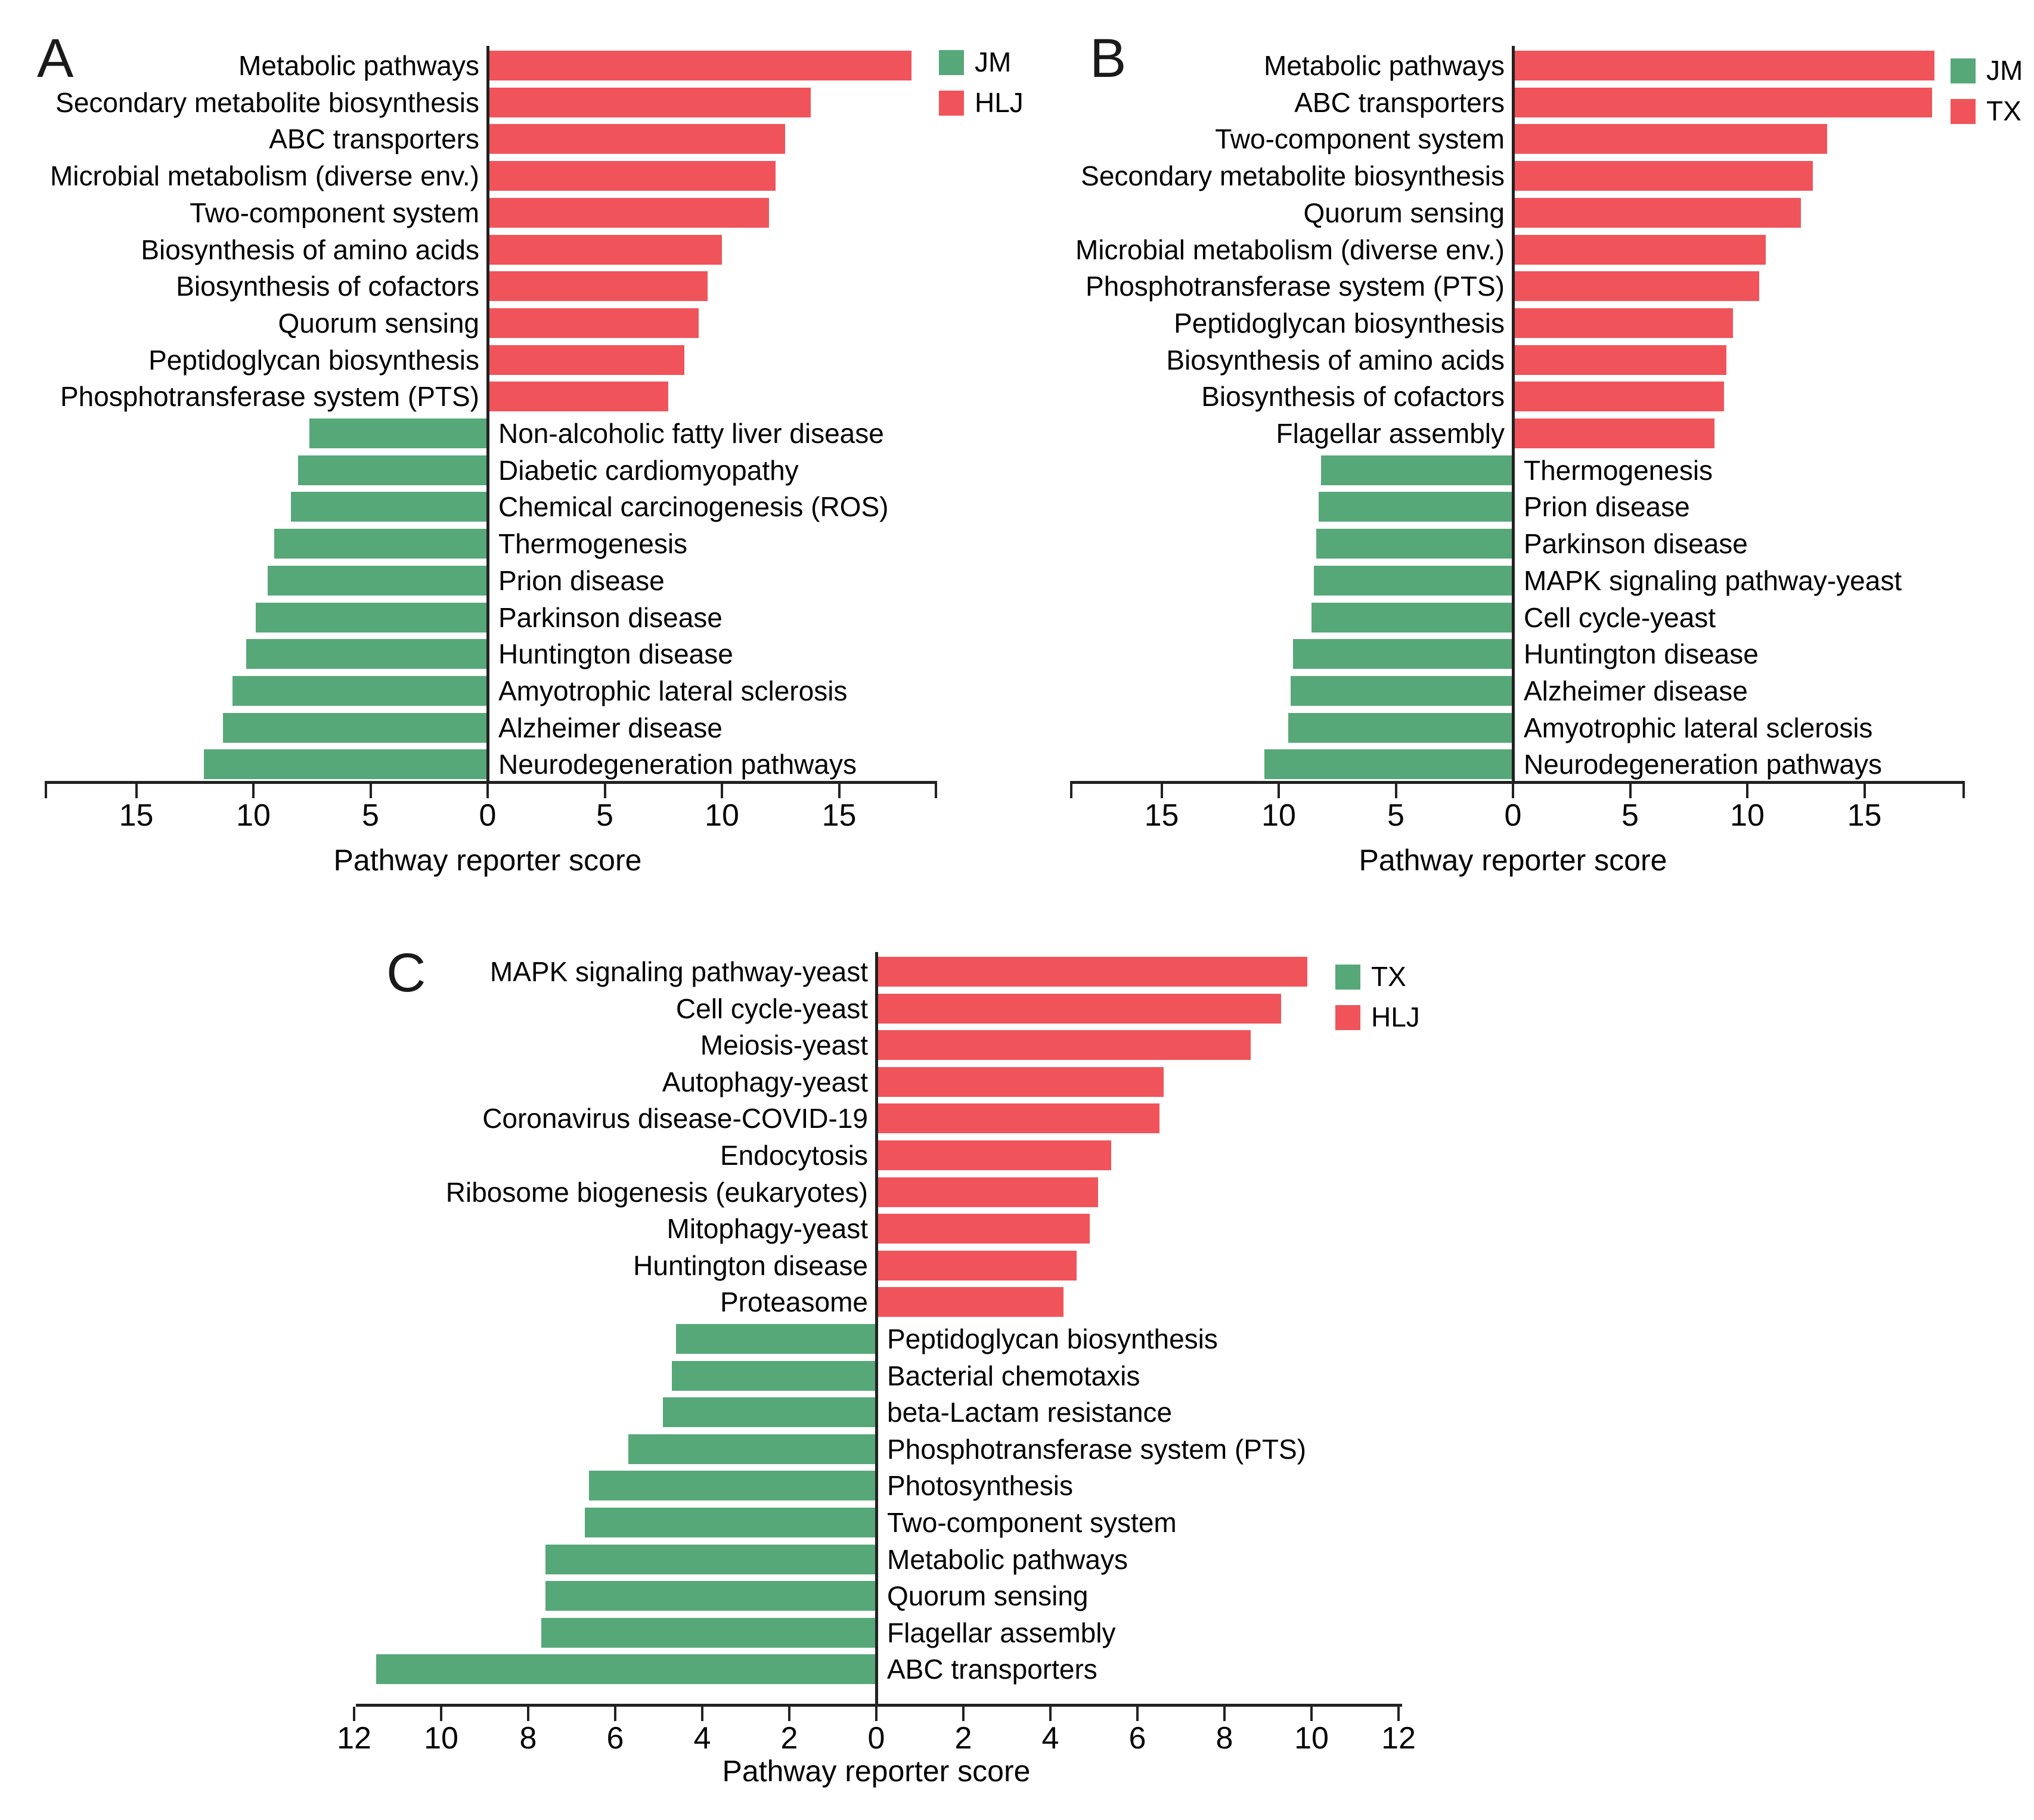 The image size is (2034, 1820). Describe the element at coordinates (1137, 1738) in the screenshot. I see `axis-tick-label: 6` at that location.